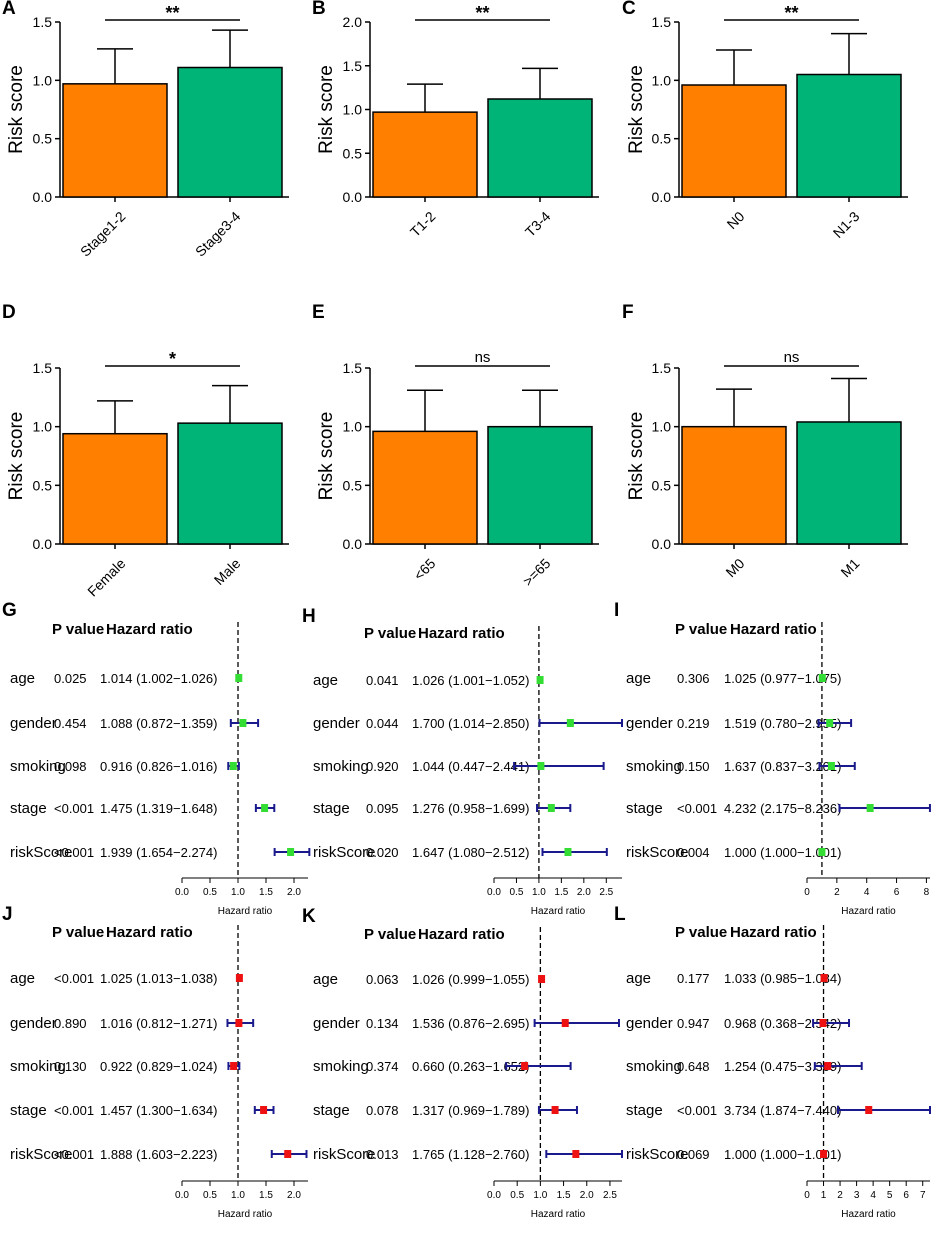 This screenshot has height=1236, width=941. I want to click on panel-label-B: B, so click(319, 9).